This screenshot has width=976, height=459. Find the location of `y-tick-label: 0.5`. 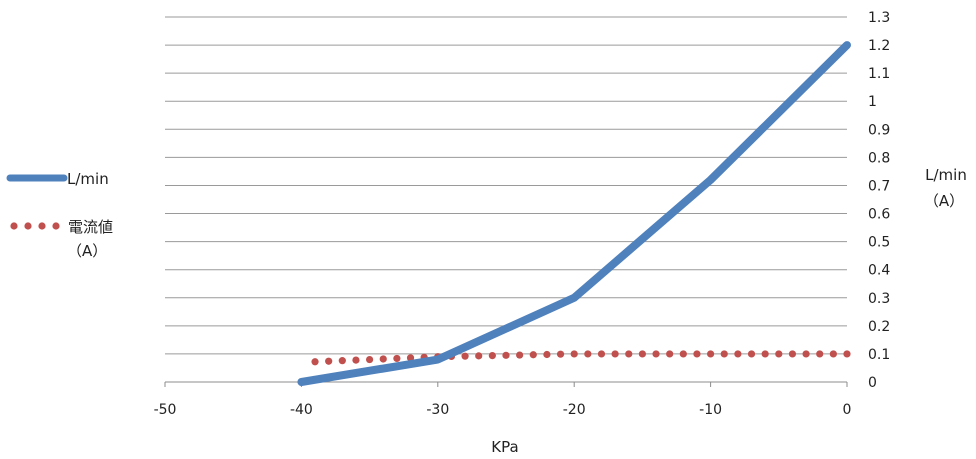

y-tick-label: 0.5 is located at coordinates (879, 243).